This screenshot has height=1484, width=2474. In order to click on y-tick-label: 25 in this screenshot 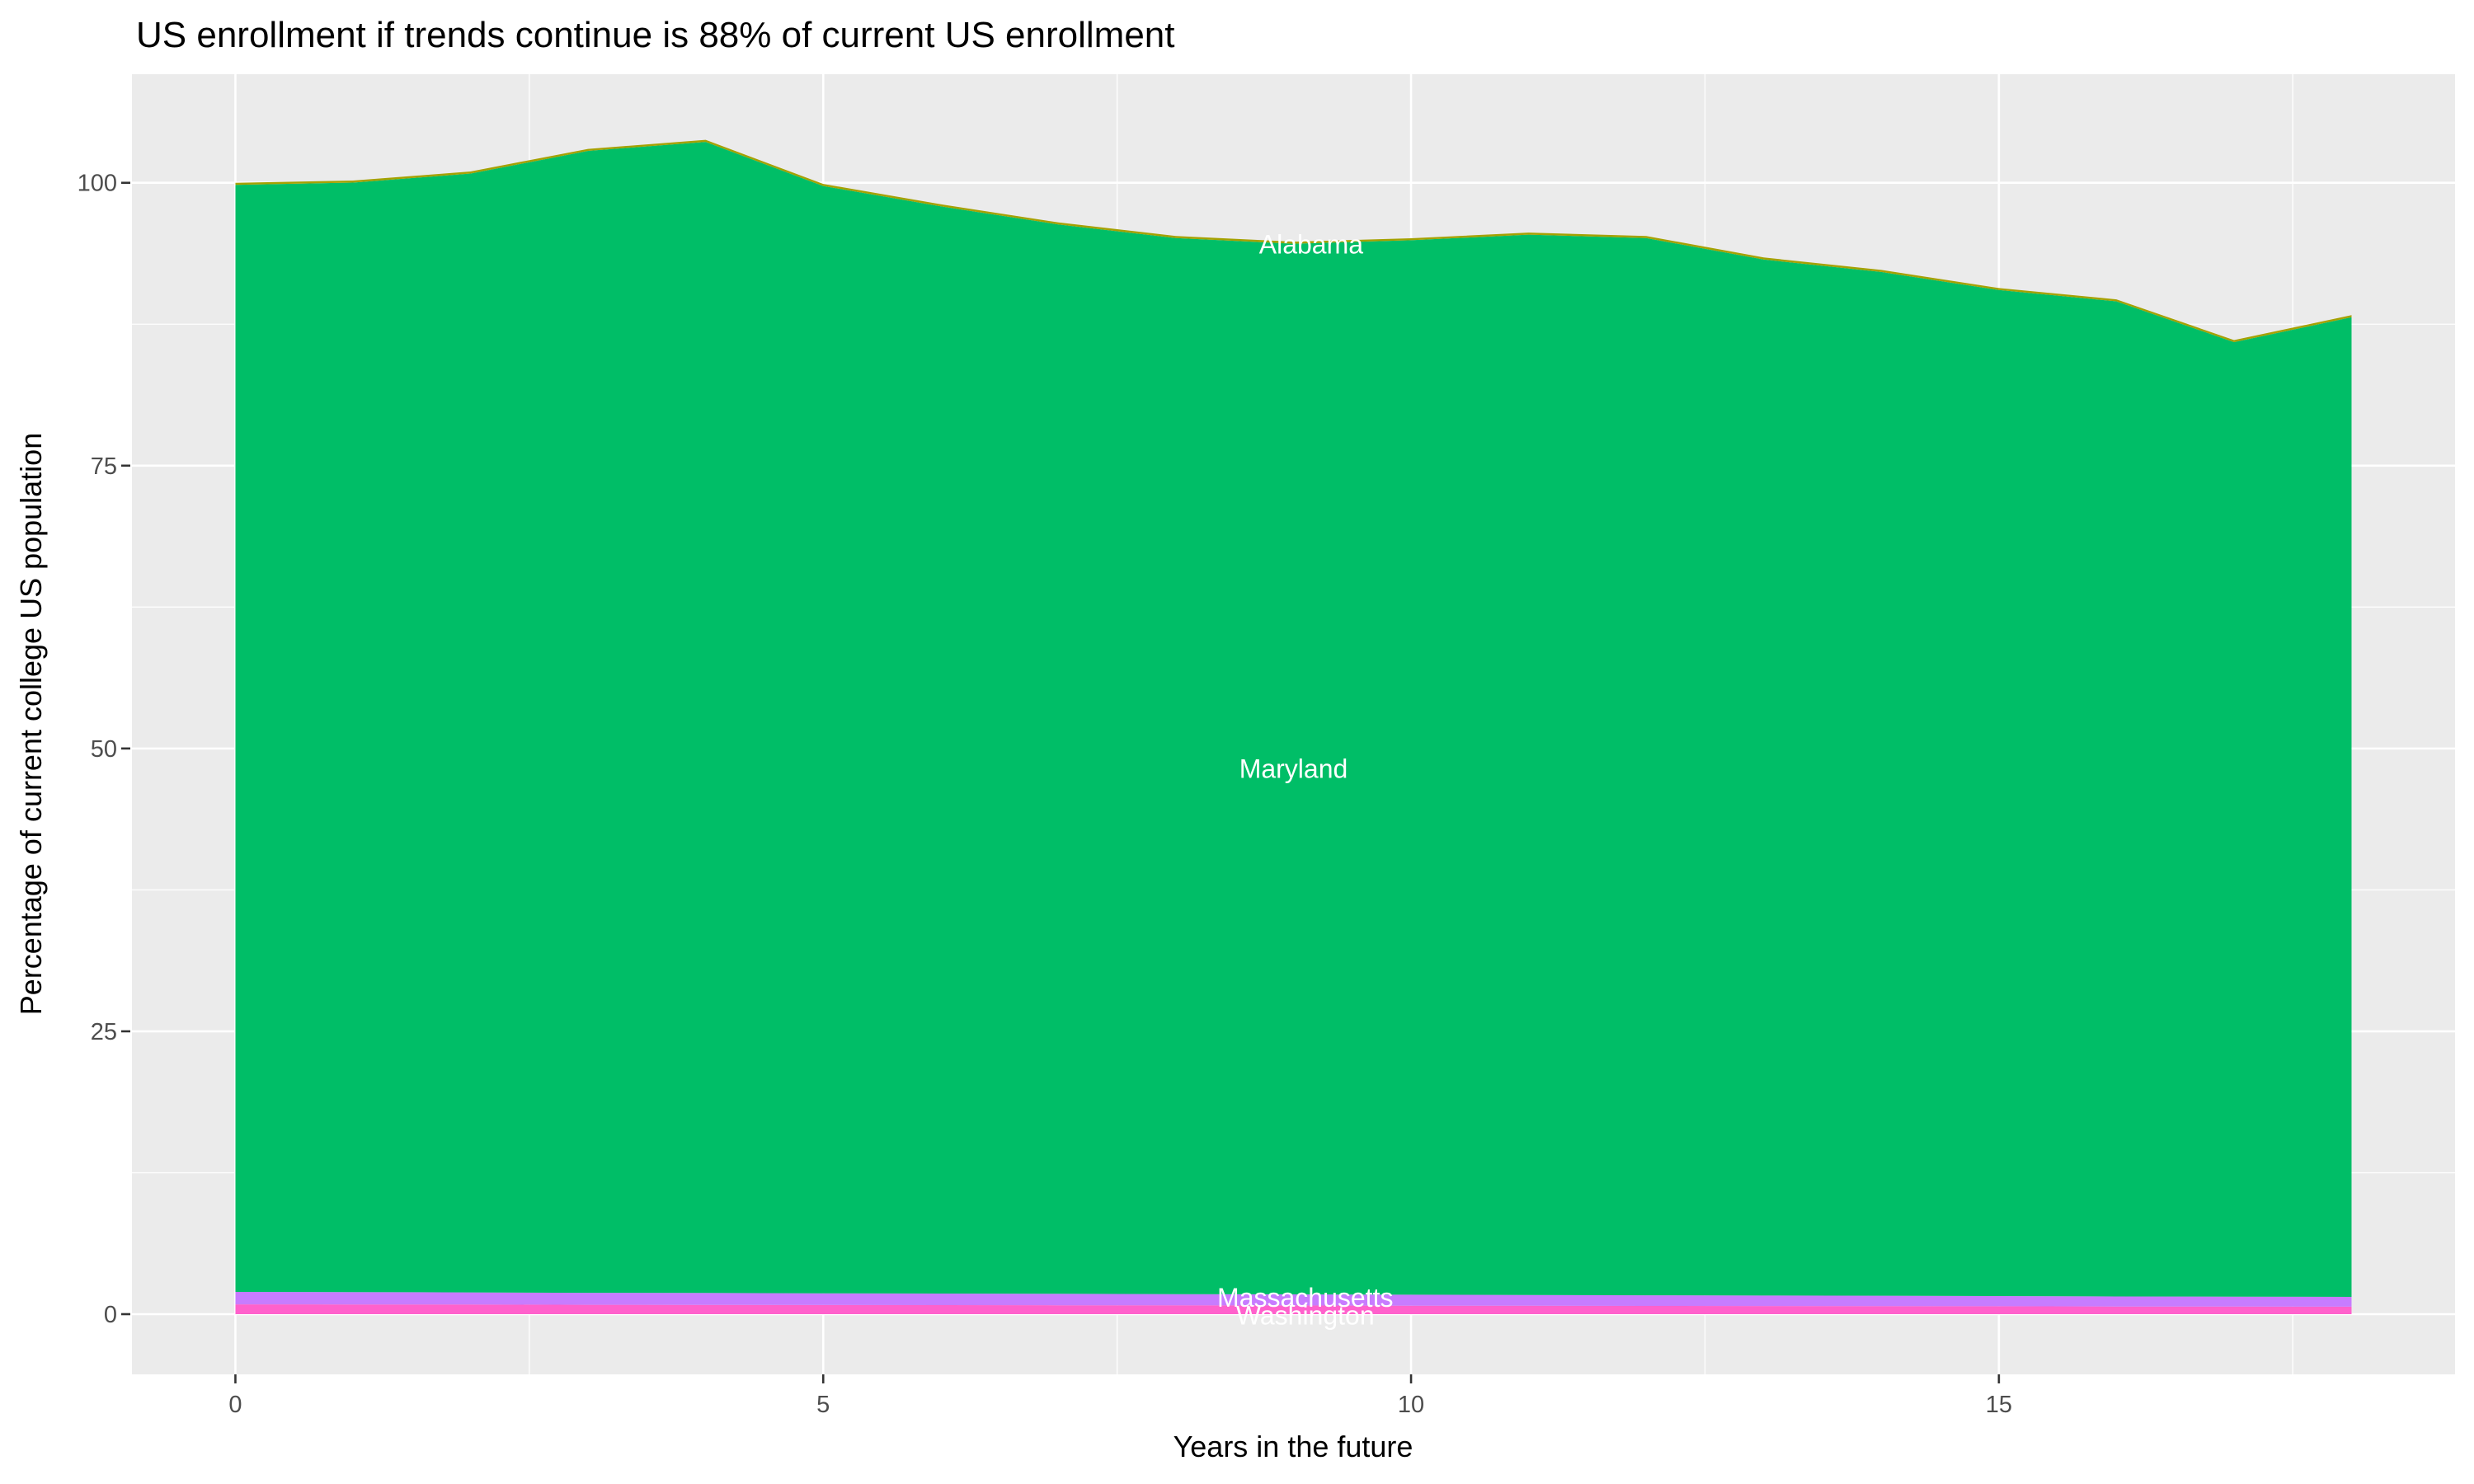, I will do `click(104, 1032)`.